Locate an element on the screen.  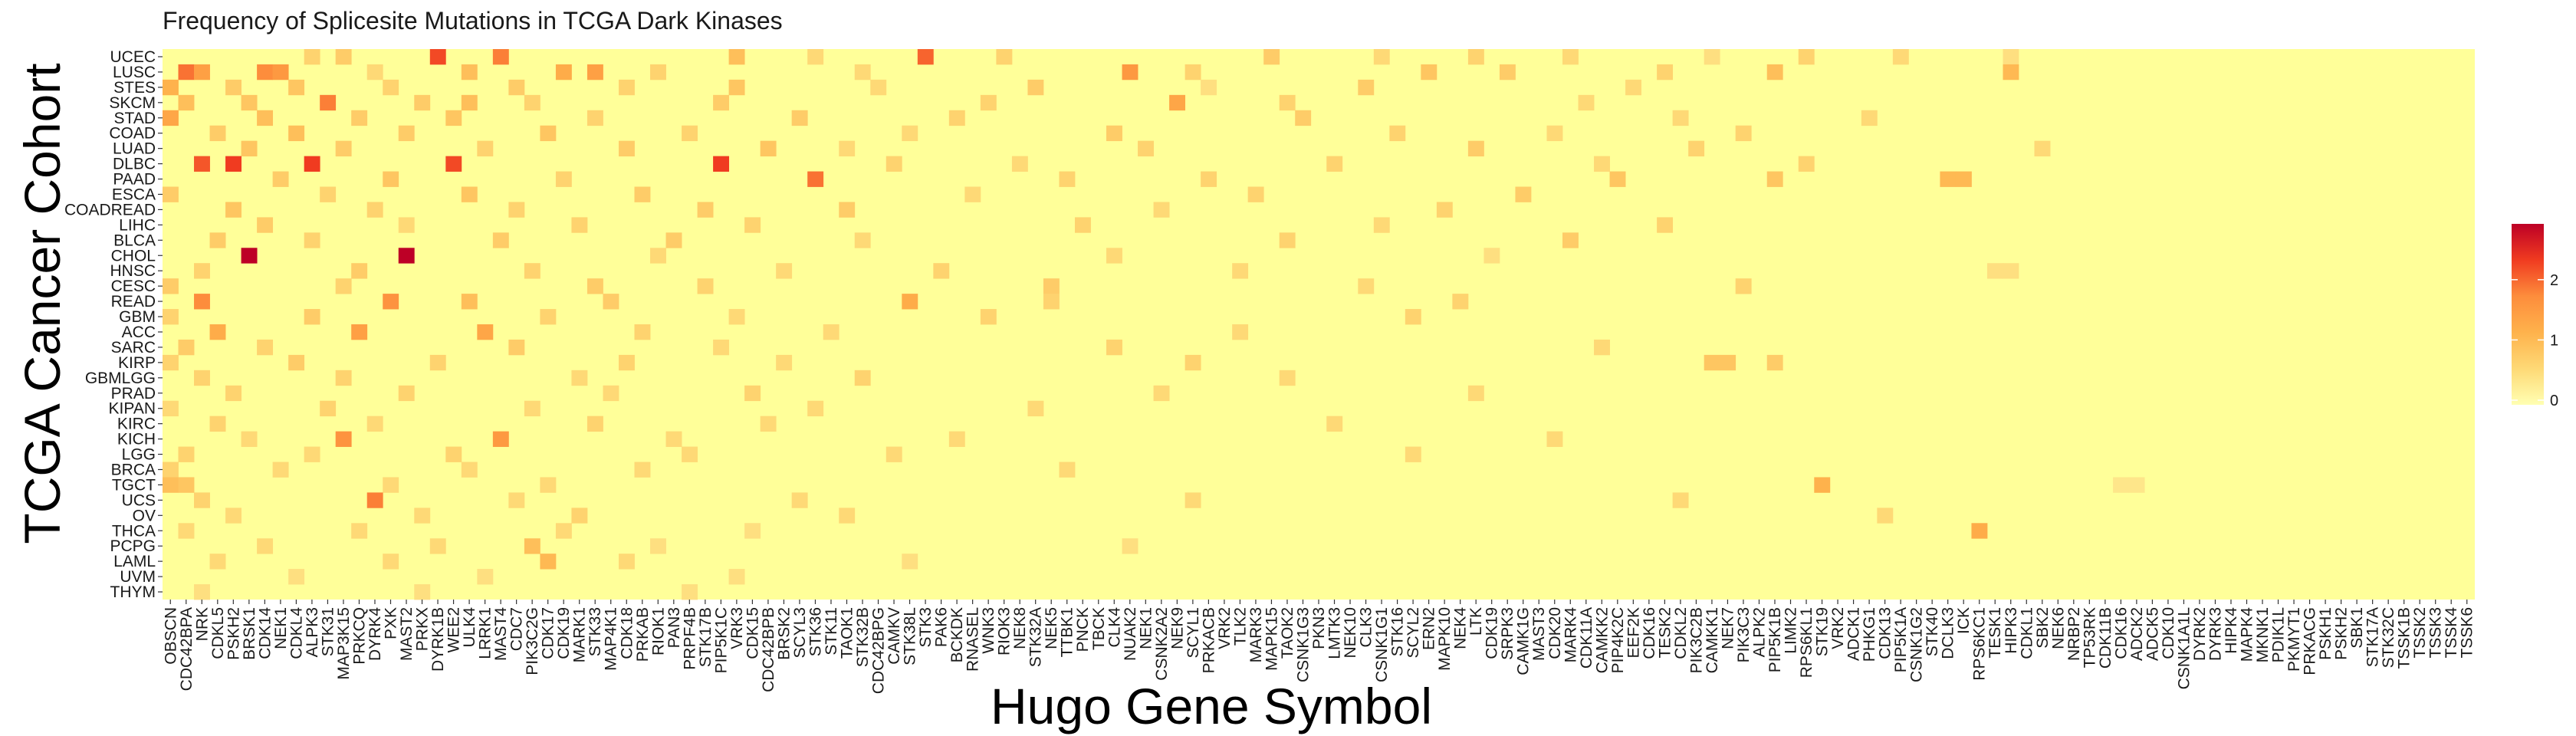
x-tick-label: DYRK4 is located at coordinates (375, 634).